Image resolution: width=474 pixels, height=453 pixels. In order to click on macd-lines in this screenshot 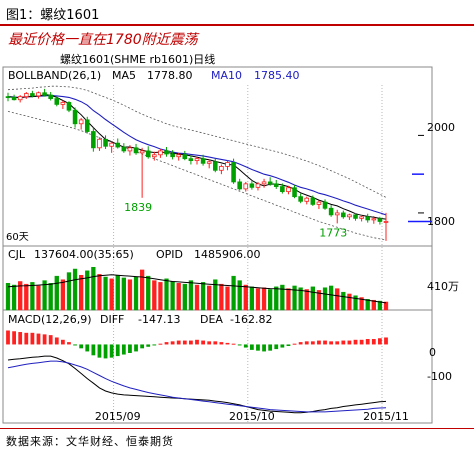, I will do `click(197, 384)`.